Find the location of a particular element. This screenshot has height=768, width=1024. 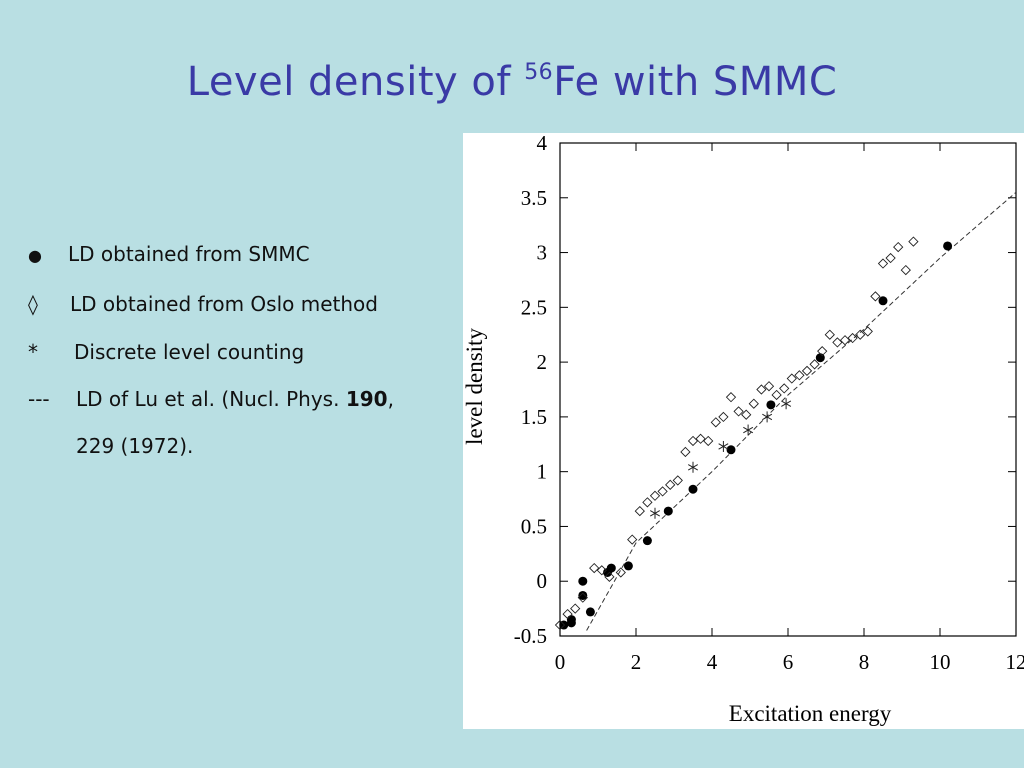

y-tick-label: 0.5 is located at coordinates (534, 526).